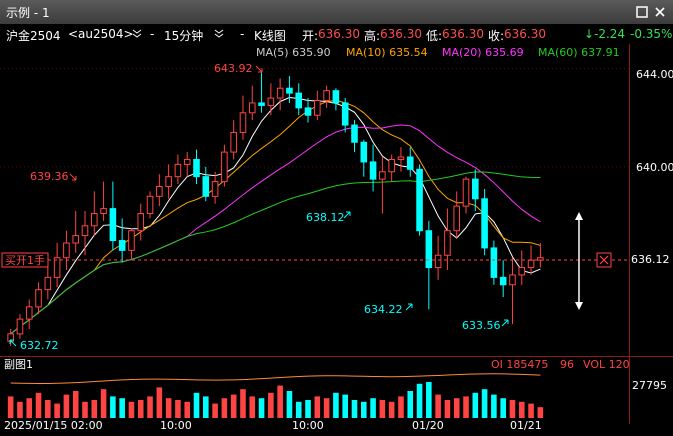 This screenshot has width=673, height=436. I want to click on position-badge, so click(25, 260).